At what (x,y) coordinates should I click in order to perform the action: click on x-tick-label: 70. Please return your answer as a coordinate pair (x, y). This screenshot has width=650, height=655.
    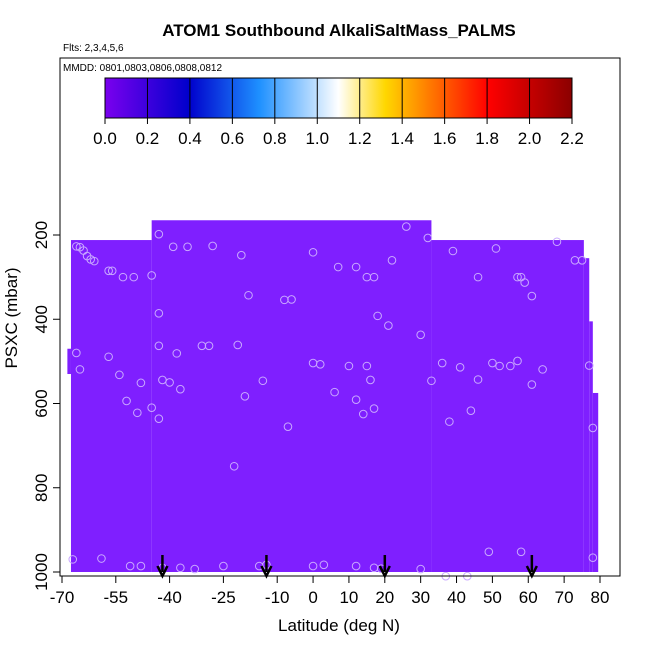
    Looking at the image, I should click on (564, 597).